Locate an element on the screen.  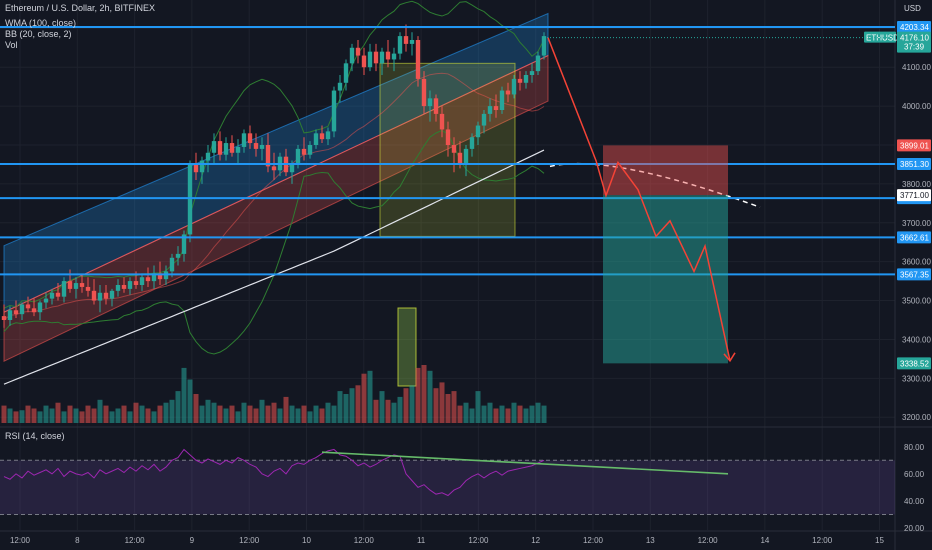
volume-highlight-box is located at coordinates (407, 347).